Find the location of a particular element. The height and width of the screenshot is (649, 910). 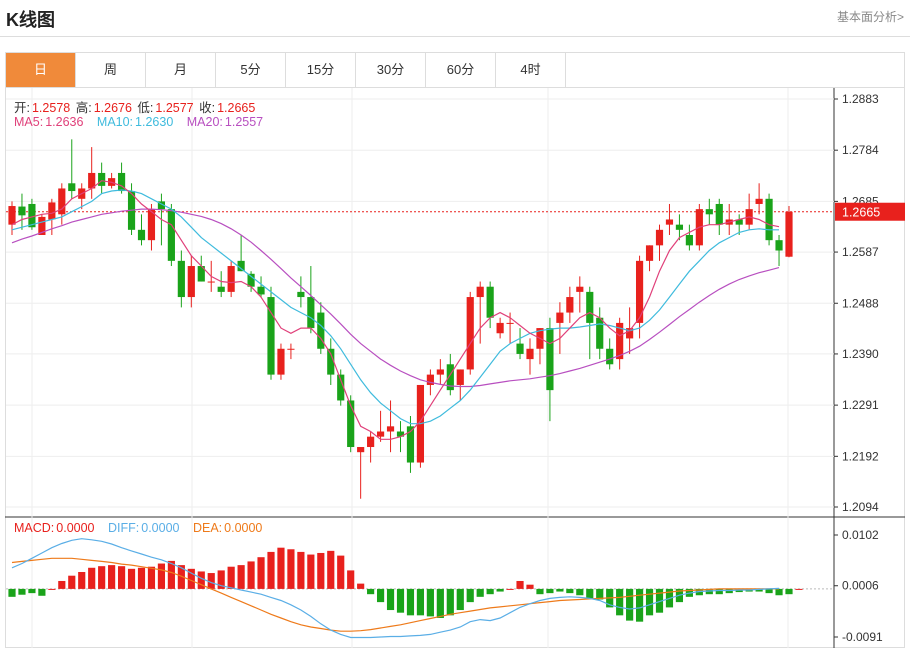

price-tick-label: 1.2192 is located at coordinates (860, 456).